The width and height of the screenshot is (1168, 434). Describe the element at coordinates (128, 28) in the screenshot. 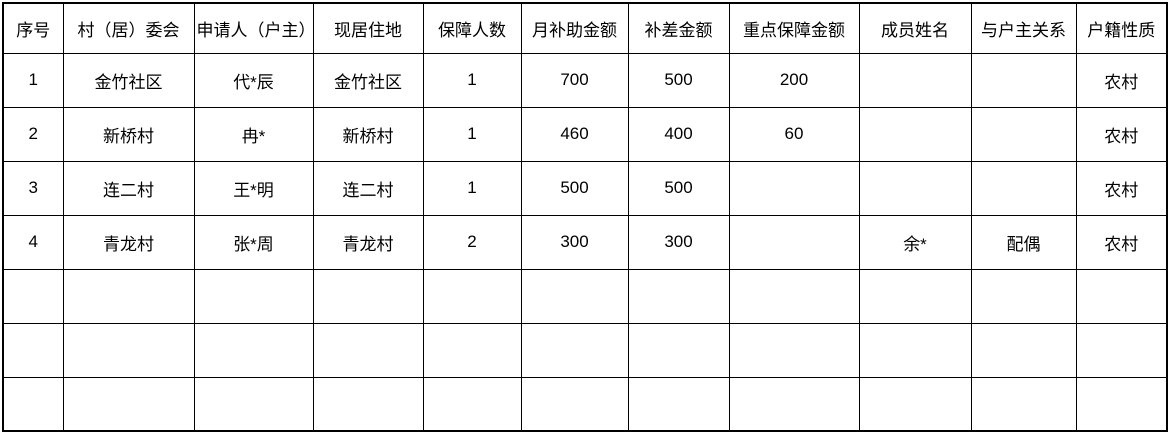

I see `column-header-1: 村（居）委会` at that location.